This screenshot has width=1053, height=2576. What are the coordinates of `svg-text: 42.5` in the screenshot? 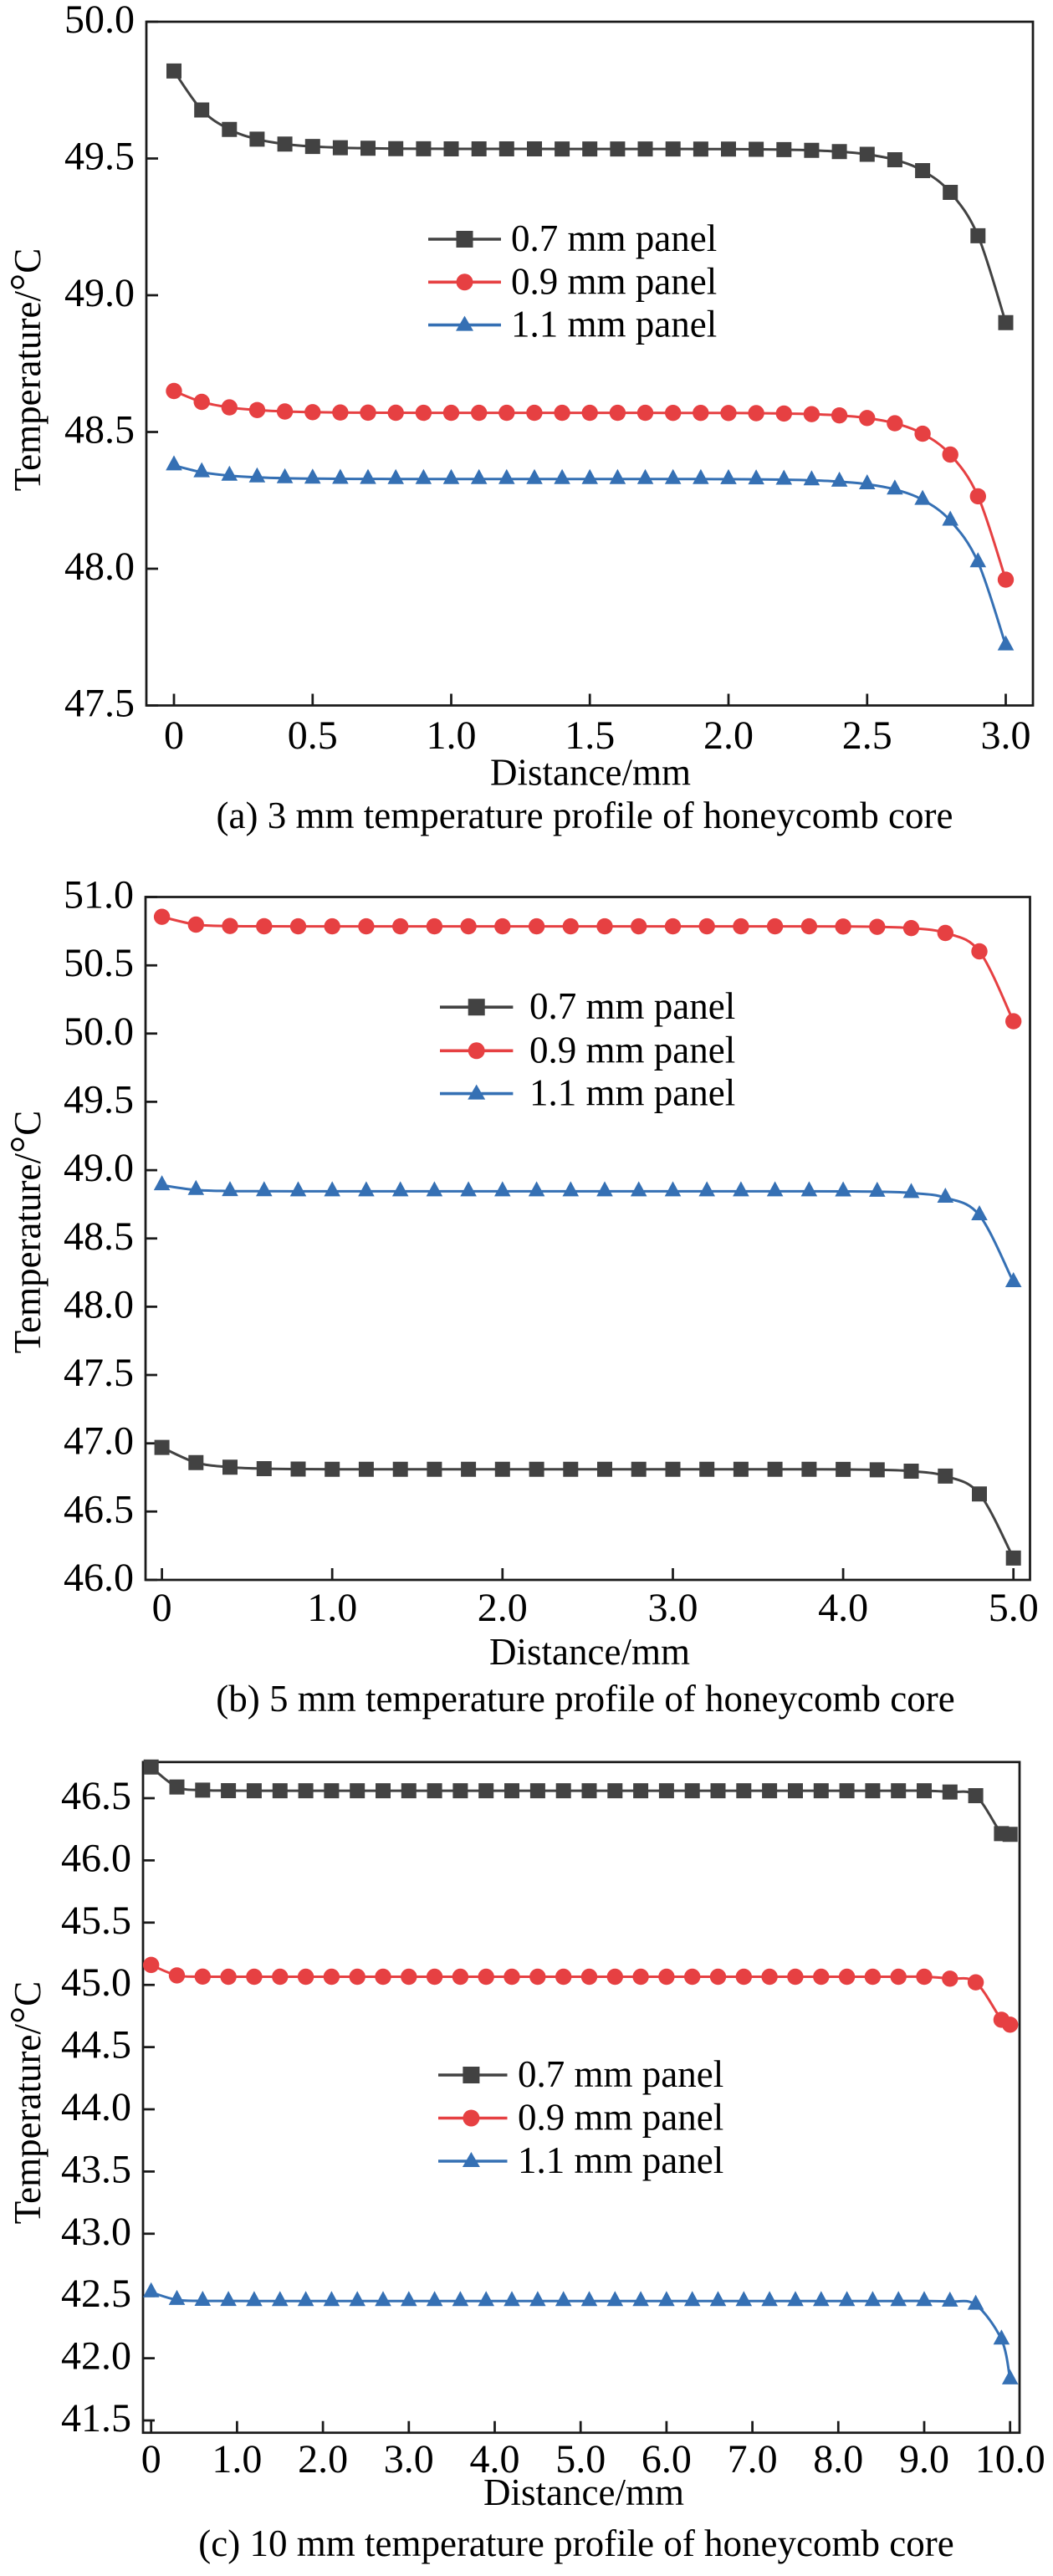 It's located at (96, 2294).